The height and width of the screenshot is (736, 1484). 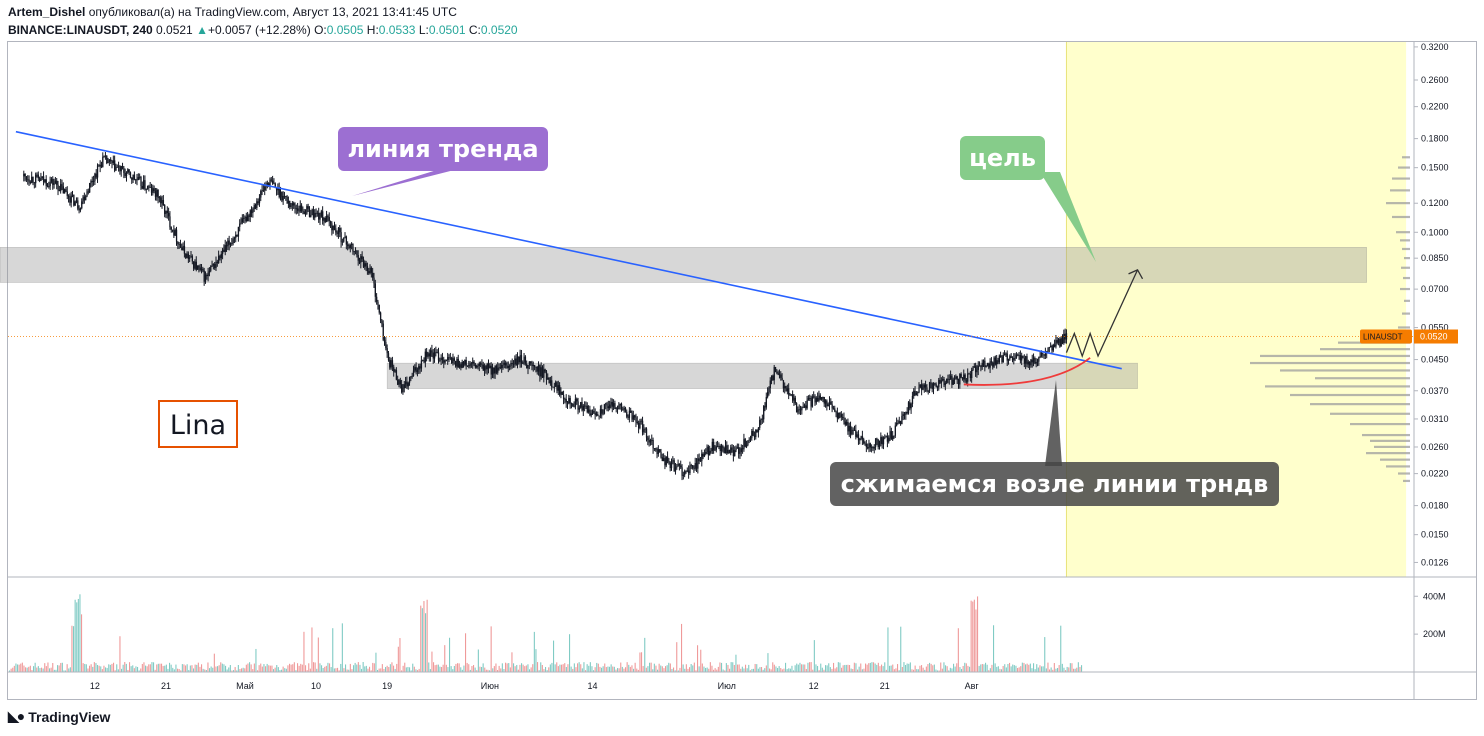 I want to click on price-tick-label: 0.3200, so click(x=1435, y=47).